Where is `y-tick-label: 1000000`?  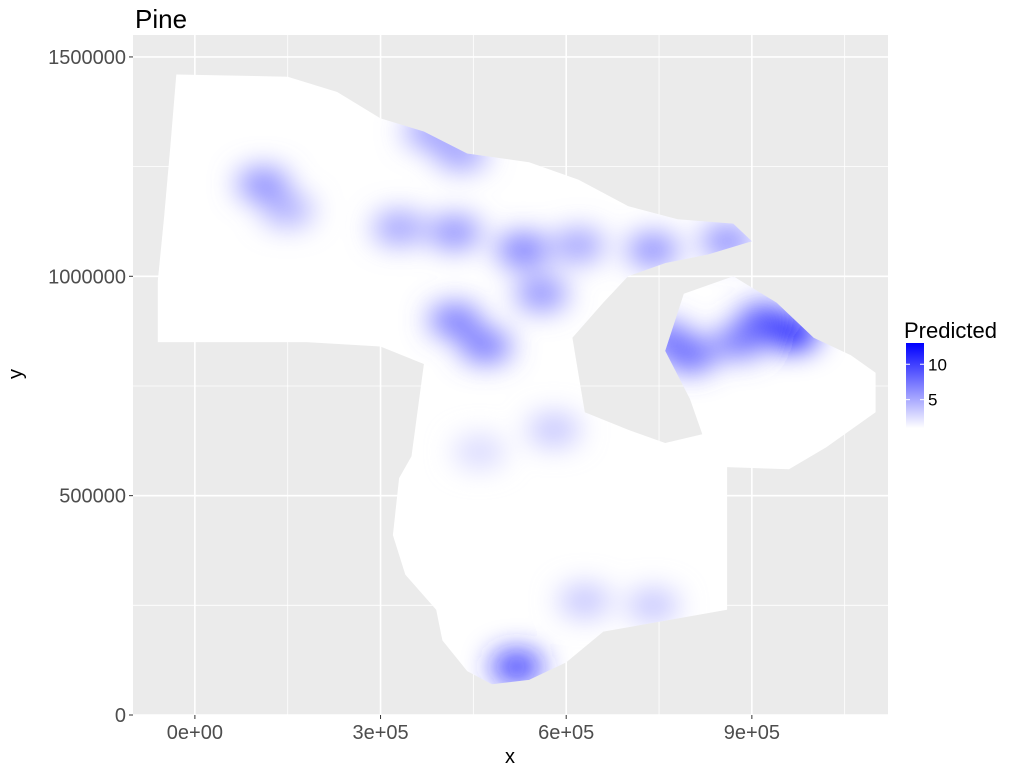 y-tick-label: 1000000 is located at coordinates (87, 277).